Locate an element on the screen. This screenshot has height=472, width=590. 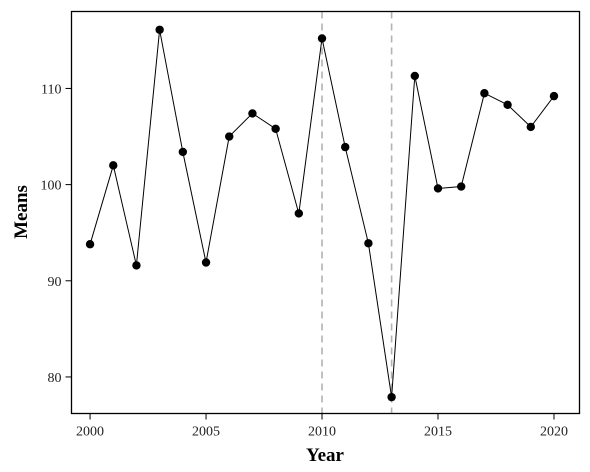
x-axis-title: Year is located at coordinates (325, 455).